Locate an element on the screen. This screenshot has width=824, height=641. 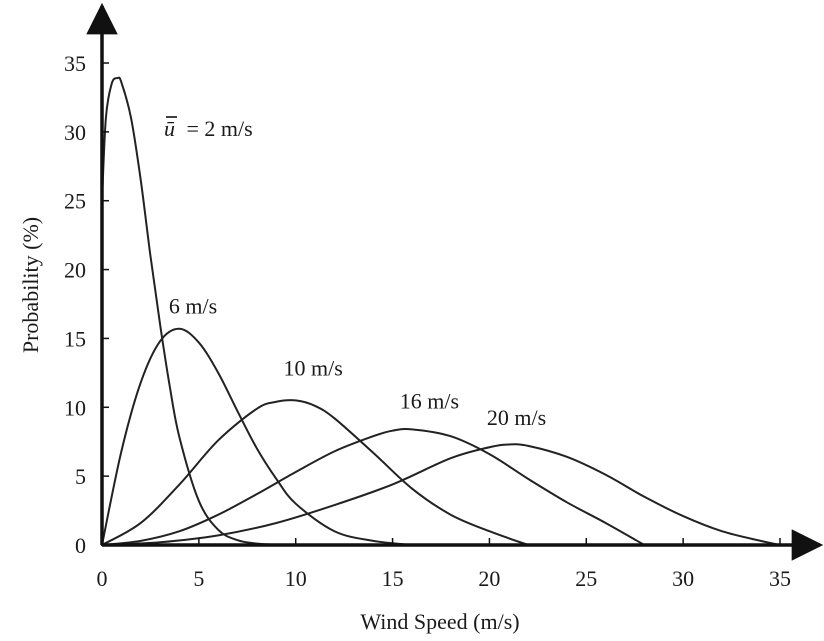
y-axis-ticks: 0 5 10 15 20 25 30 35 is located at coordinates (86, 304).